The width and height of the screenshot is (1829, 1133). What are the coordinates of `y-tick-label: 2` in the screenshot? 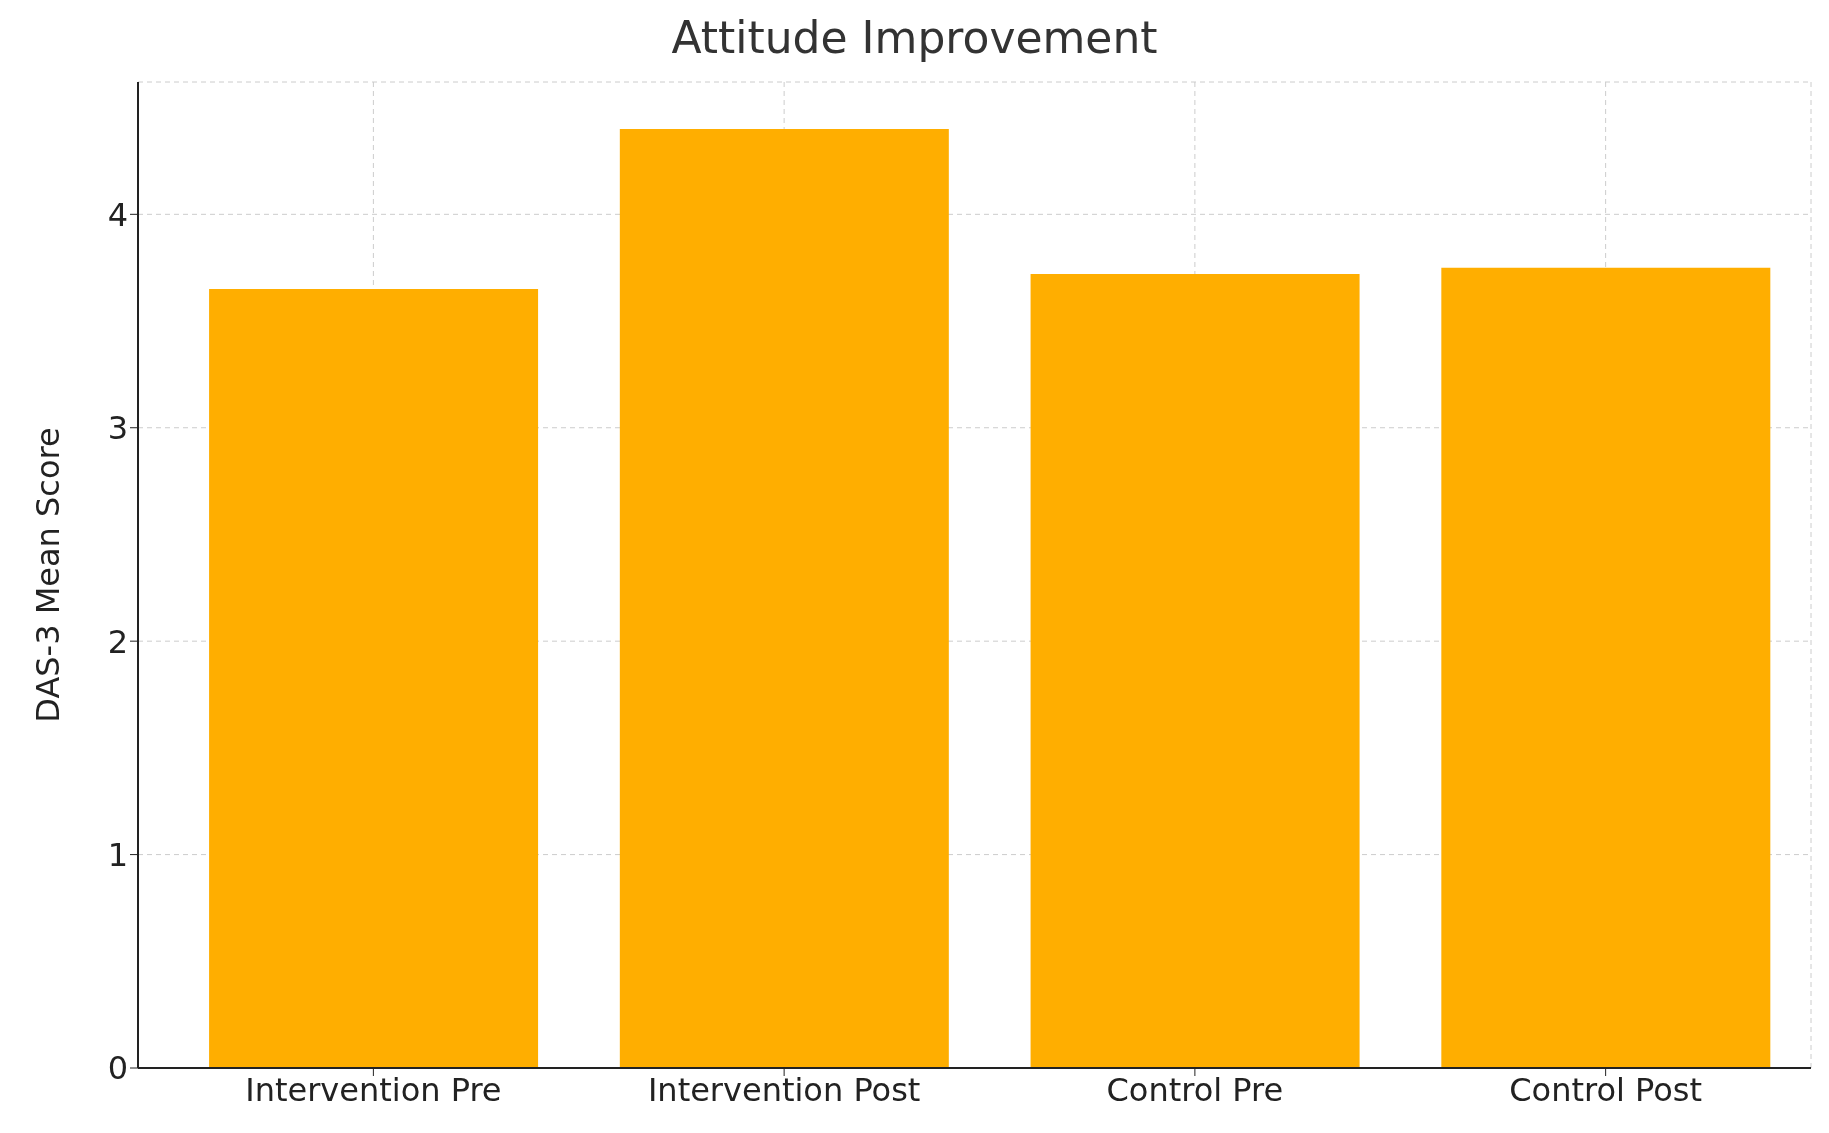 It's located at (117, 641).